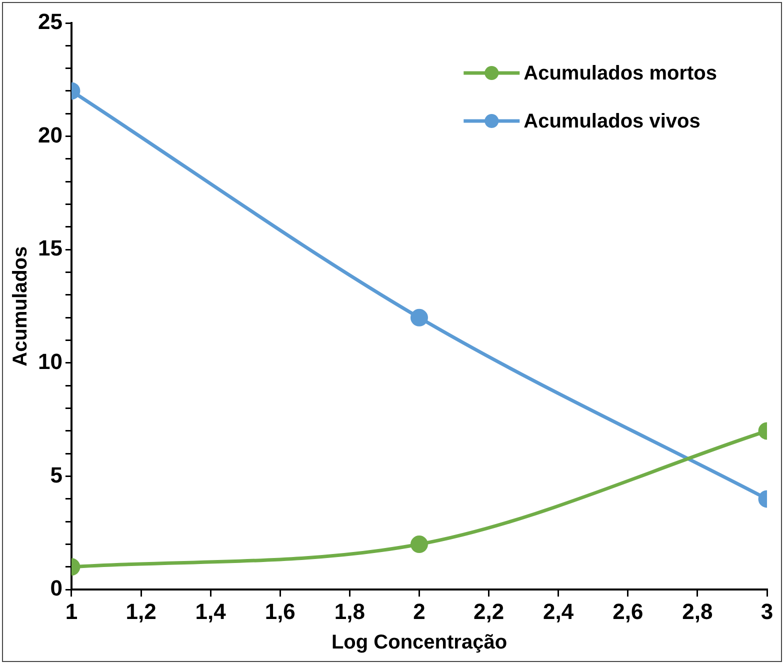 This screenshot has height=664, width=784. I want to click on legend-label: Acumulados mortos, so click(620, 73).